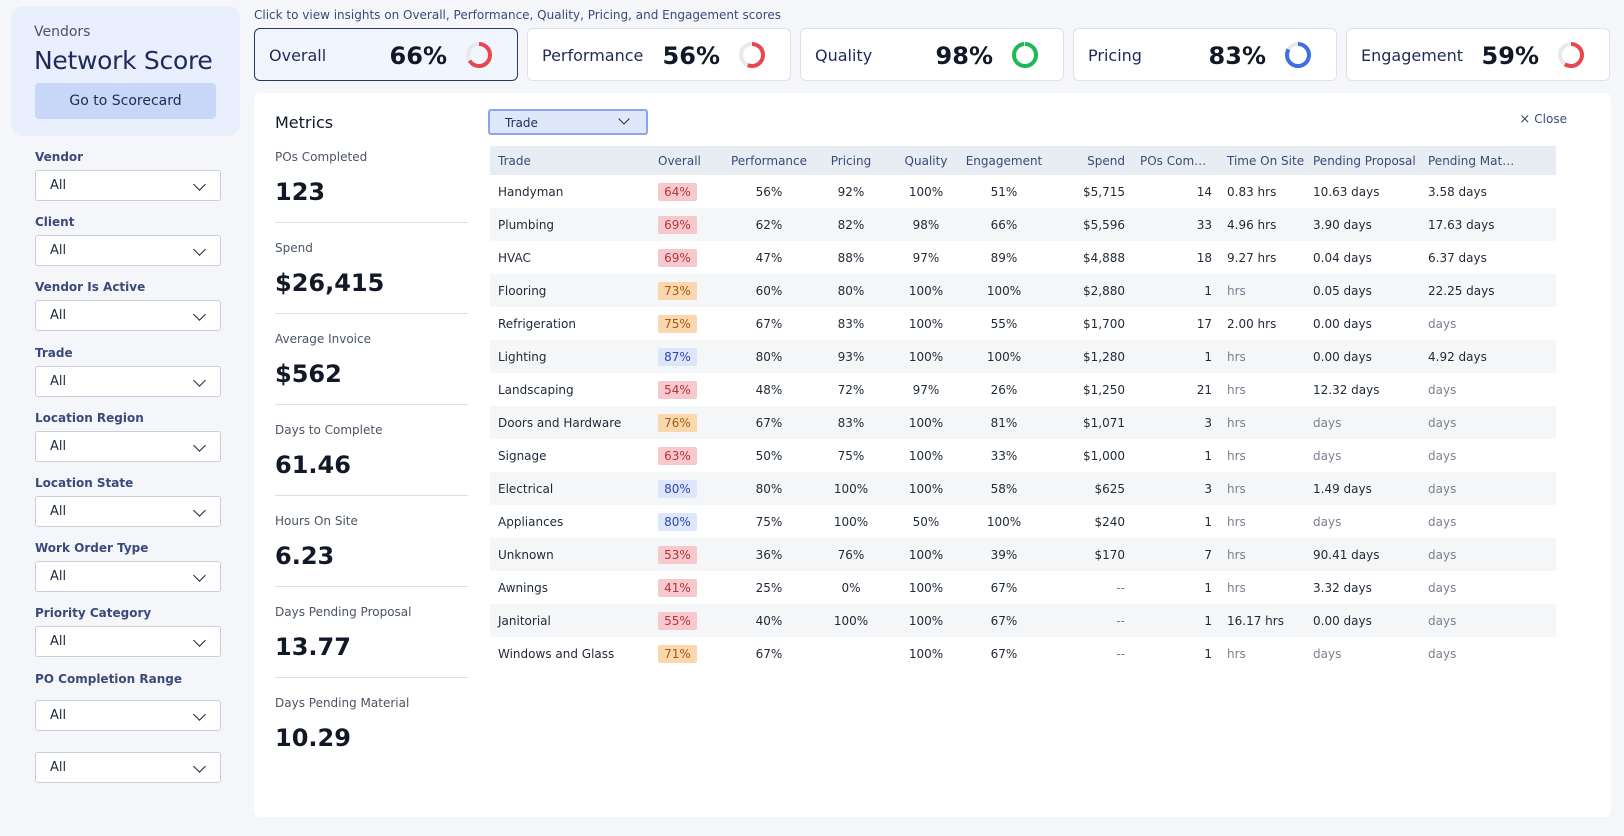 The image size is (1624, 836). I want to click on cell-performance: 50%, so click(769, 455).